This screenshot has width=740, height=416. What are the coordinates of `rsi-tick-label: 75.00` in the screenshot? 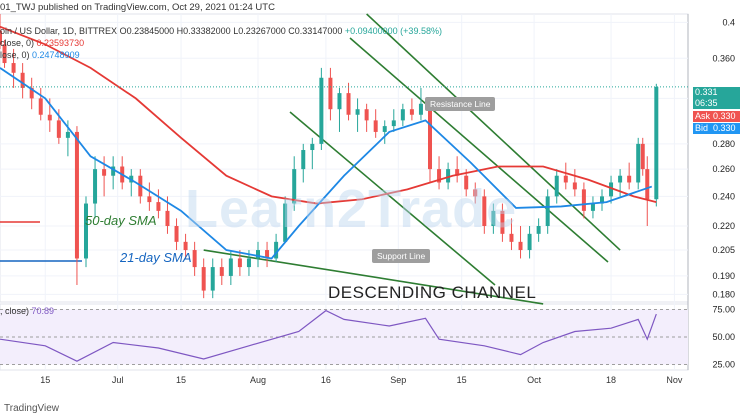 It's located at (723, 310).